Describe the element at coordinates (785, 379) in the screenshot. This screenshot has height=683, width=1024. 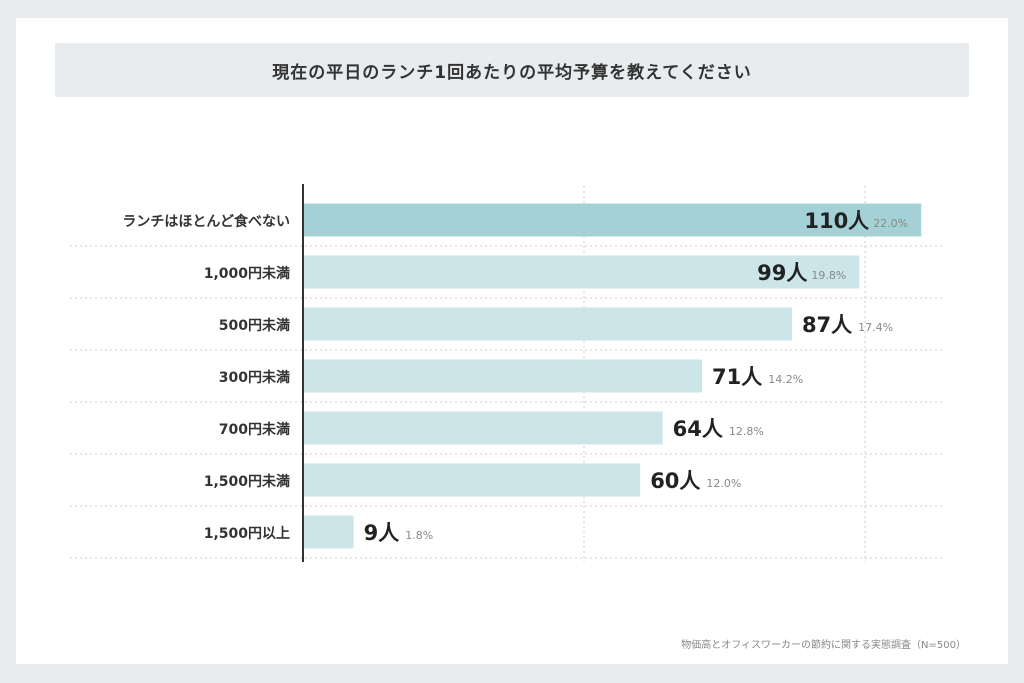
I see `percent-label: 14.2%` at that location.